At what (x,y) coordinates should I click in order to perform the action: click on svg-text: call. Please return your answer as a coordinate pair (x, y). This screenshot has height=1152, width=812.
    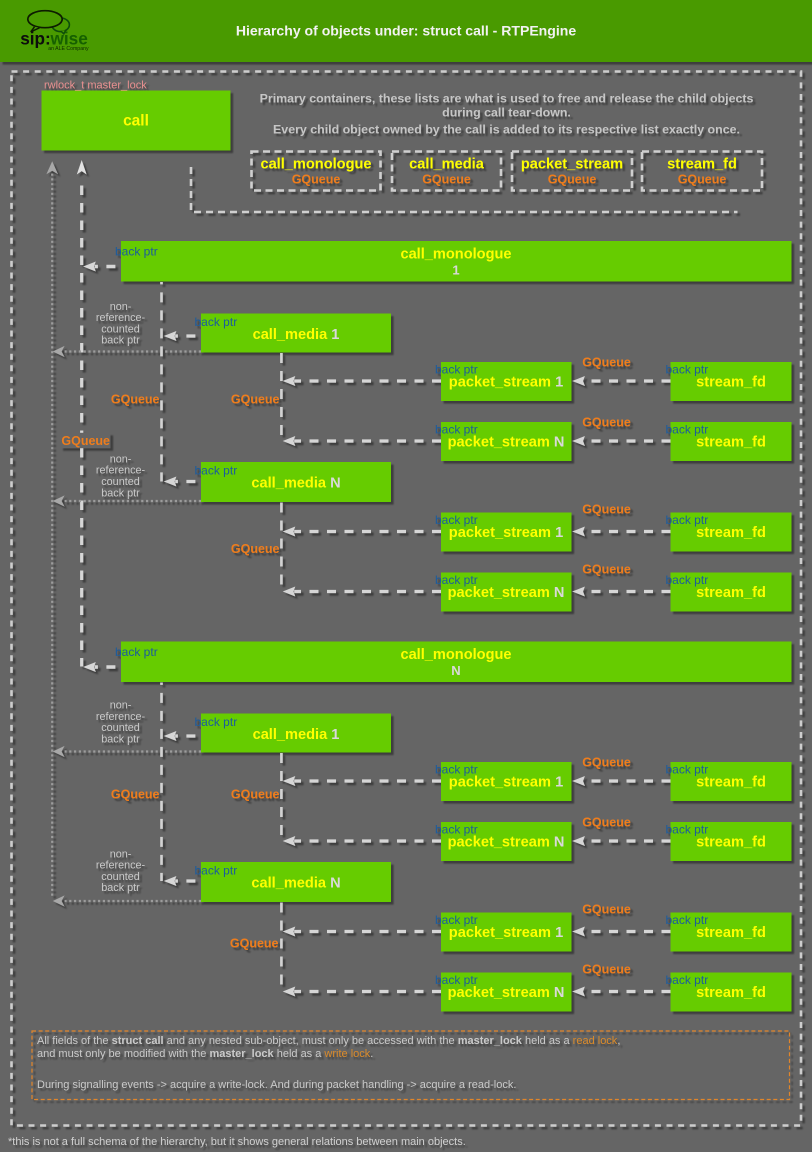
    Looking at the image, I should click on (136, 121).